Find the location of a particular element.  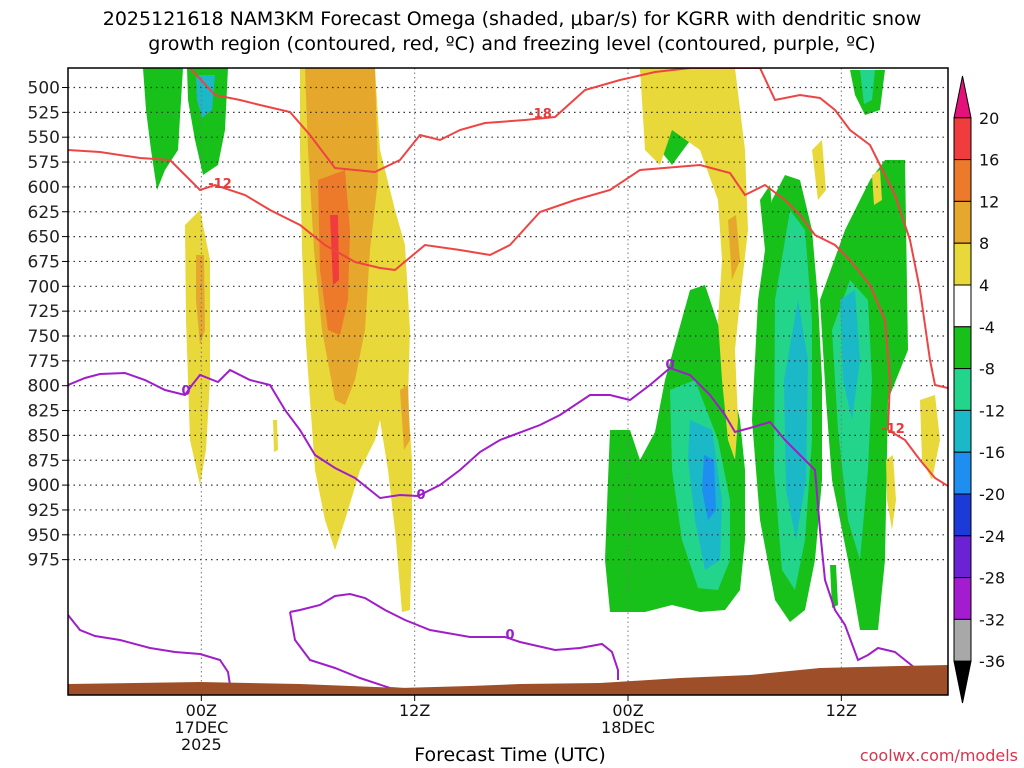

y-tick-label-975: 975 is located at coordinates (44, 561).